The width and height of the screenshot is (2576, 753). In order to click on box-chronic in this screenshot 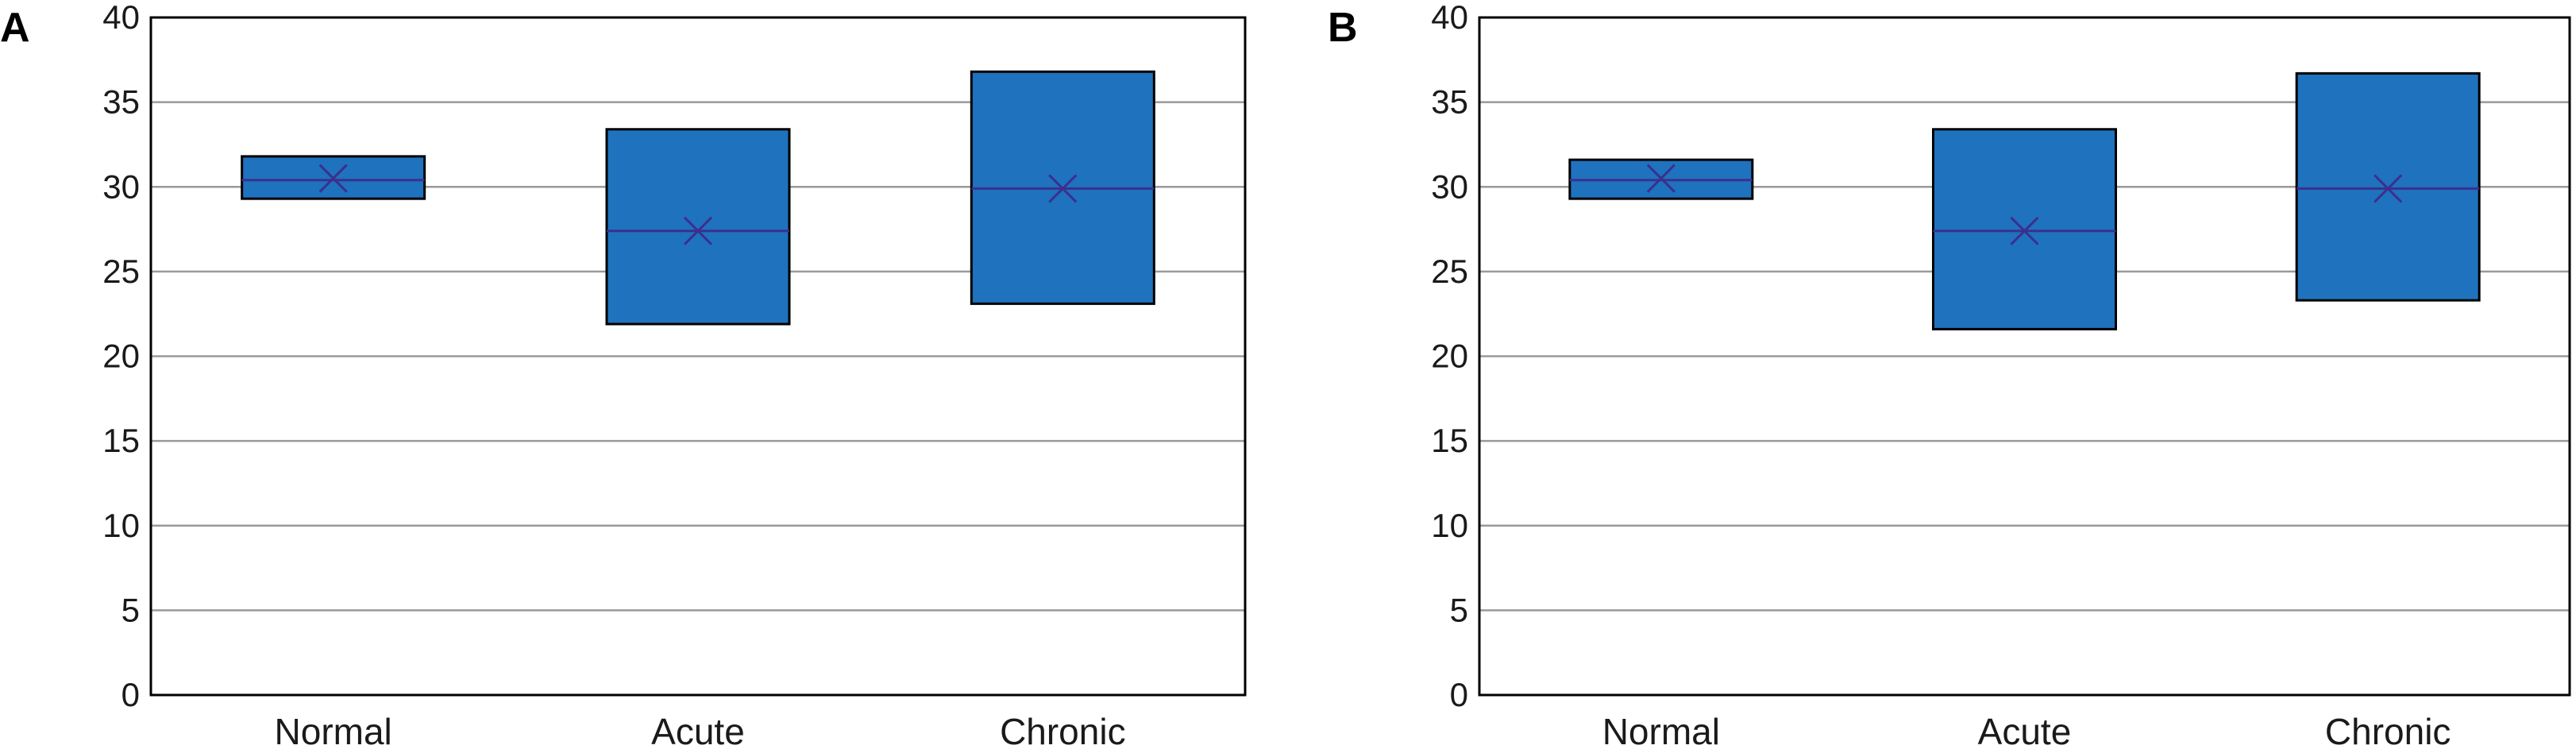, I will do `click(2388, 186)`.